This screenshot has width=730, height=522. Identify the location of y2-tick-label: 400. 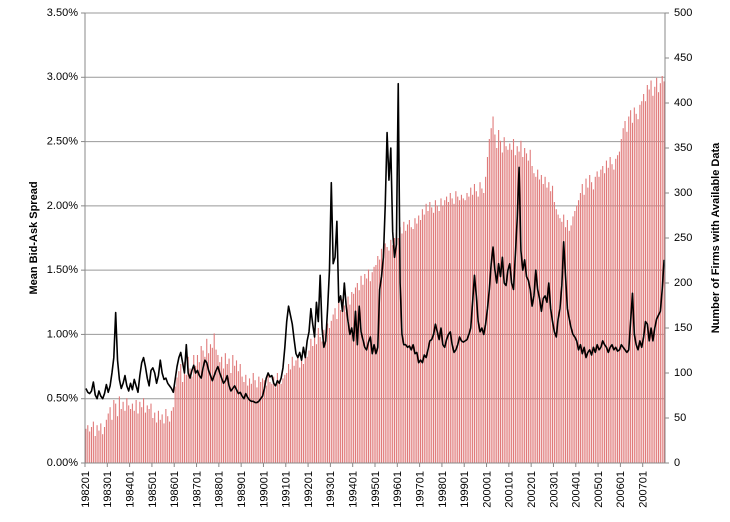
(683, 103).